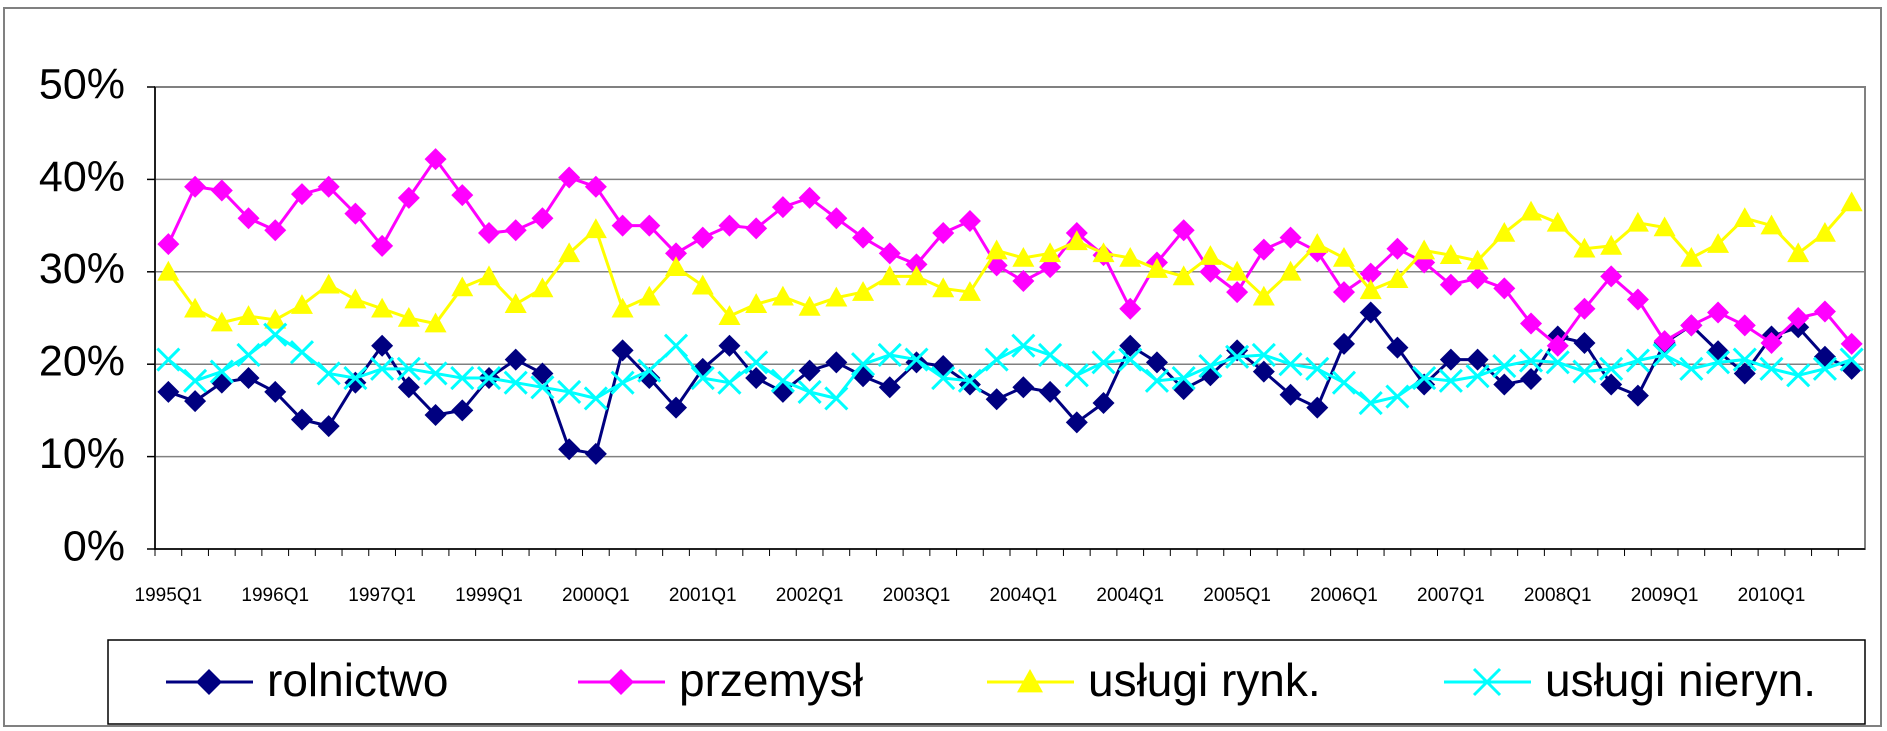 This screenshot has height=731, width=1887. What do you see at coordinates (1237, 595) in the screenshot?
I see `x-tick-label: 2005Q1` at bounding box center [1237, 595].